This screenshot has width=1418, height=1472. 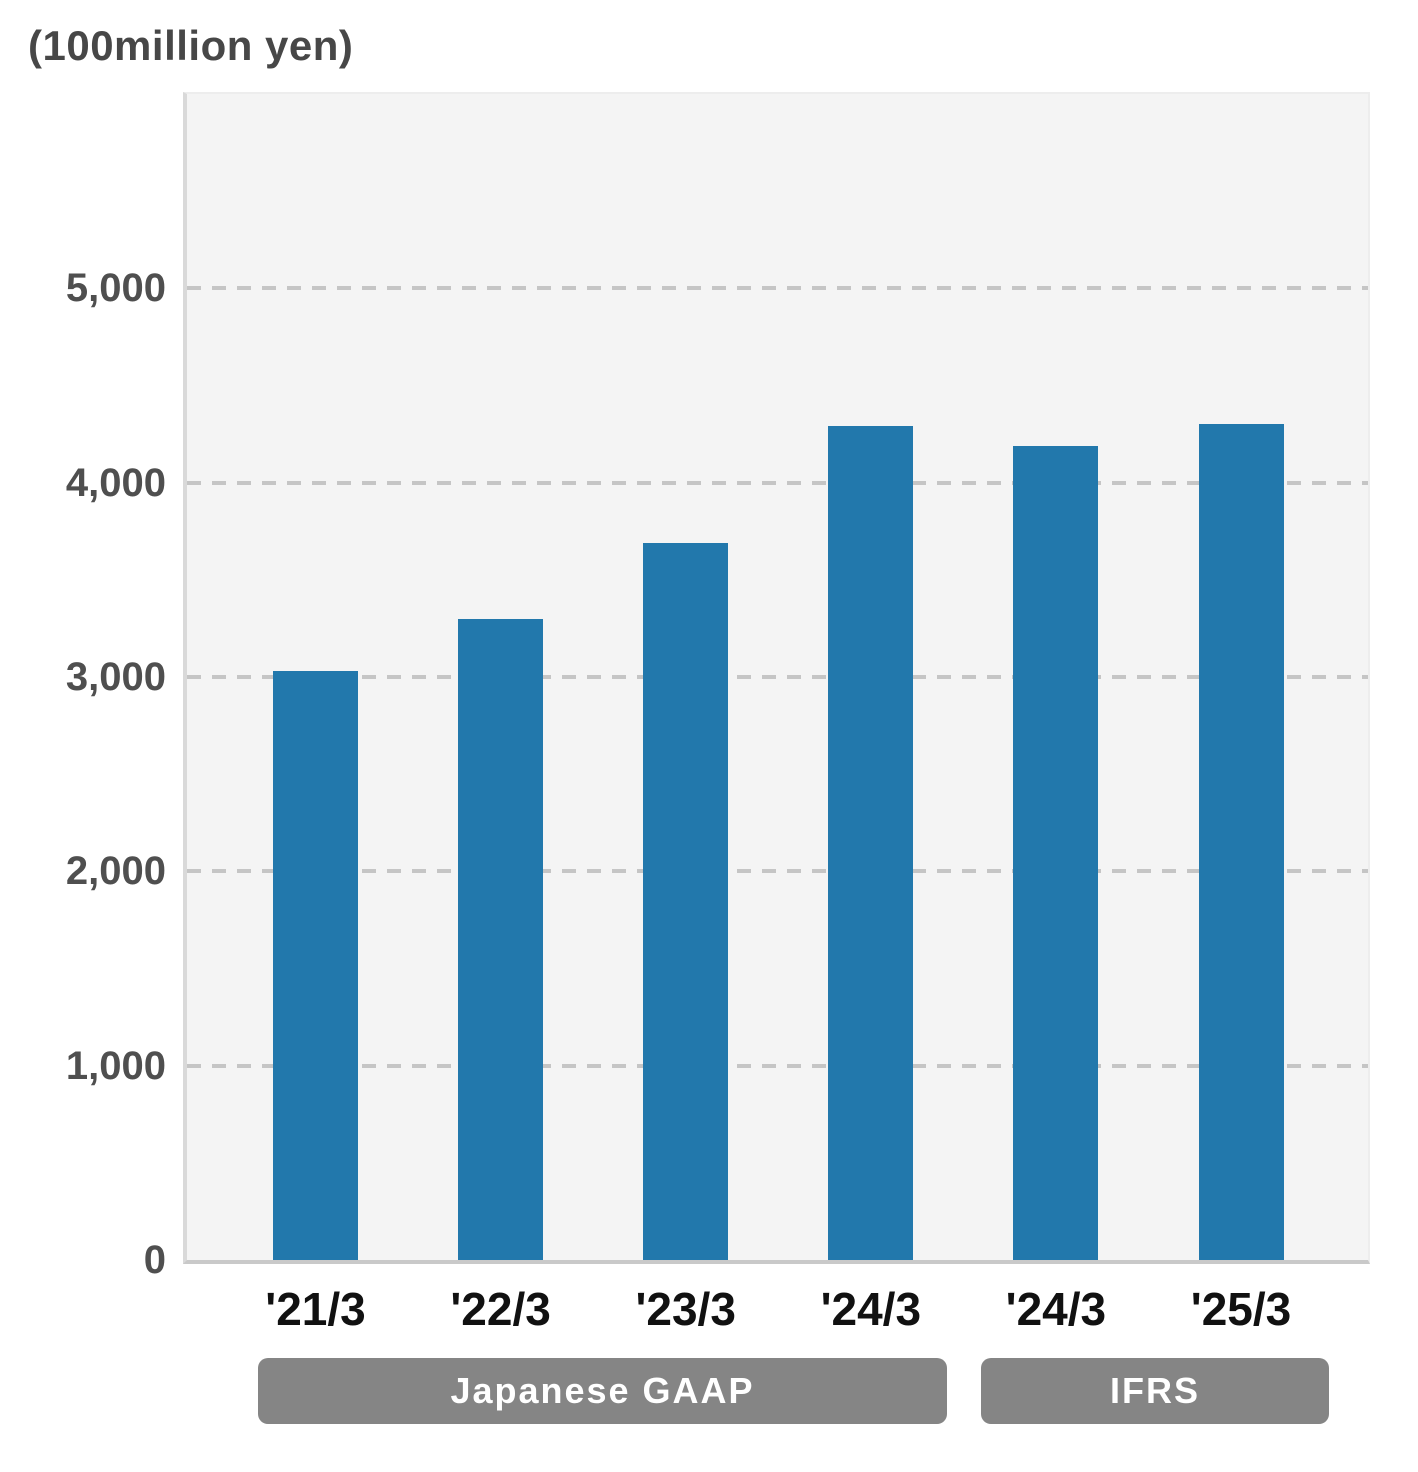 I want to click on x-tick-label-4: '24/3, so click(x=1056, y=1309).